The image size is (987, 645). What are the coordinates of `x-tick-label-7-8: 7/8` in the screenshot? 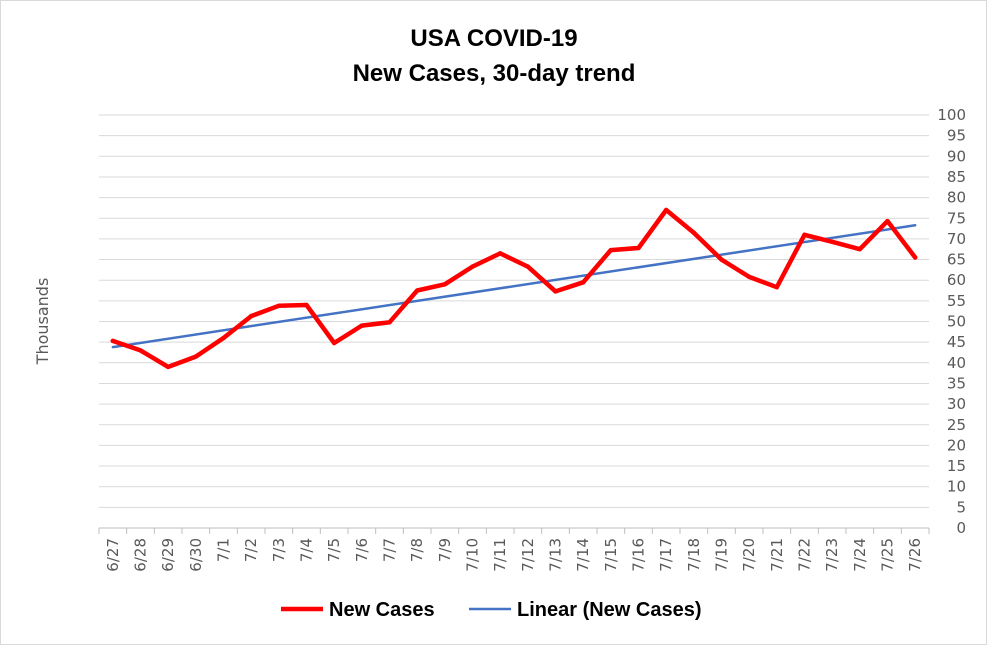 It's located at (417, 550).